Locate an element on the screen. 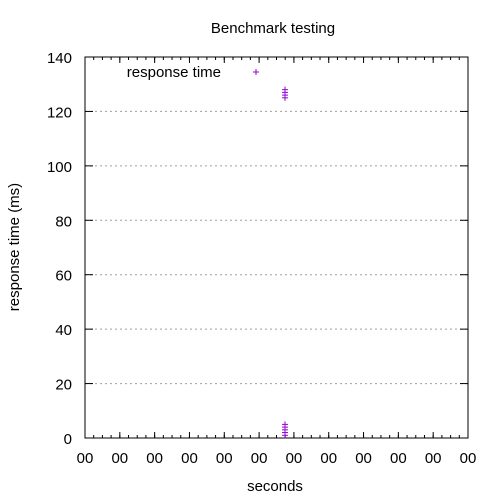  y-tick-label: 20 is located at coordinates (63, 385).